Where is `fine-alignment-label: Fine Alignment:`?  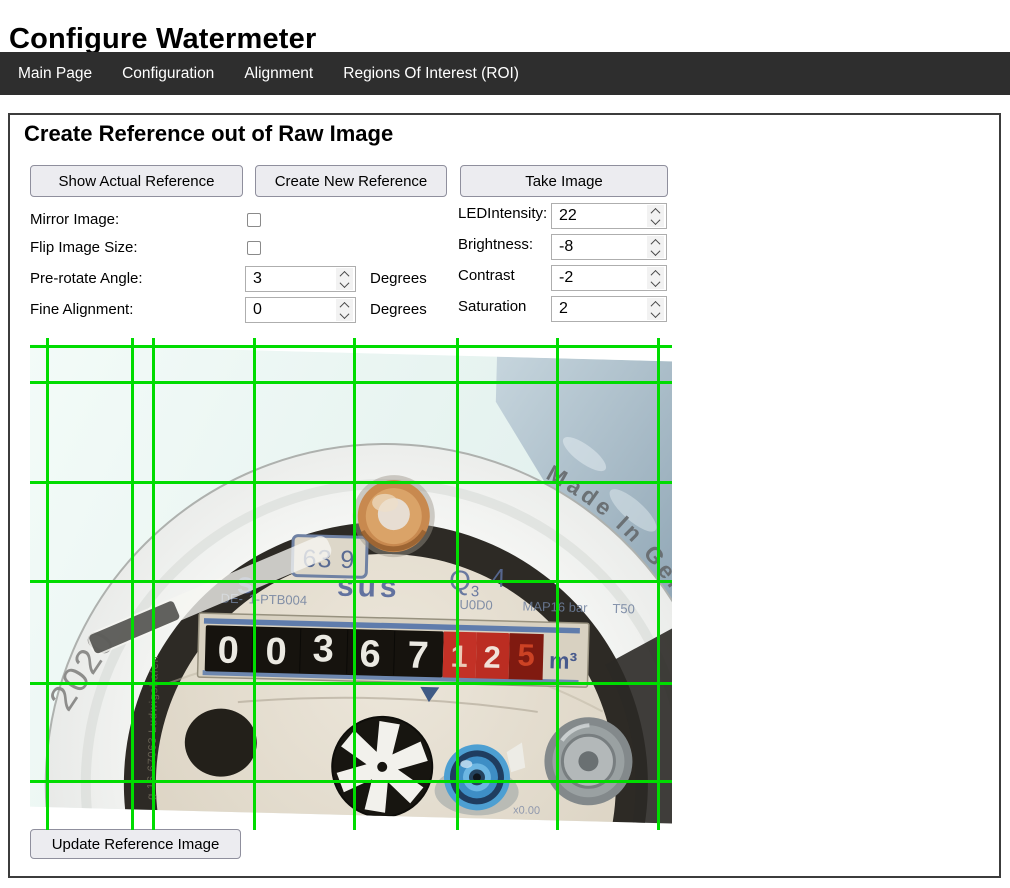
fine-alignment-label: Fine Alignment: is located at coordinates (82, 309).